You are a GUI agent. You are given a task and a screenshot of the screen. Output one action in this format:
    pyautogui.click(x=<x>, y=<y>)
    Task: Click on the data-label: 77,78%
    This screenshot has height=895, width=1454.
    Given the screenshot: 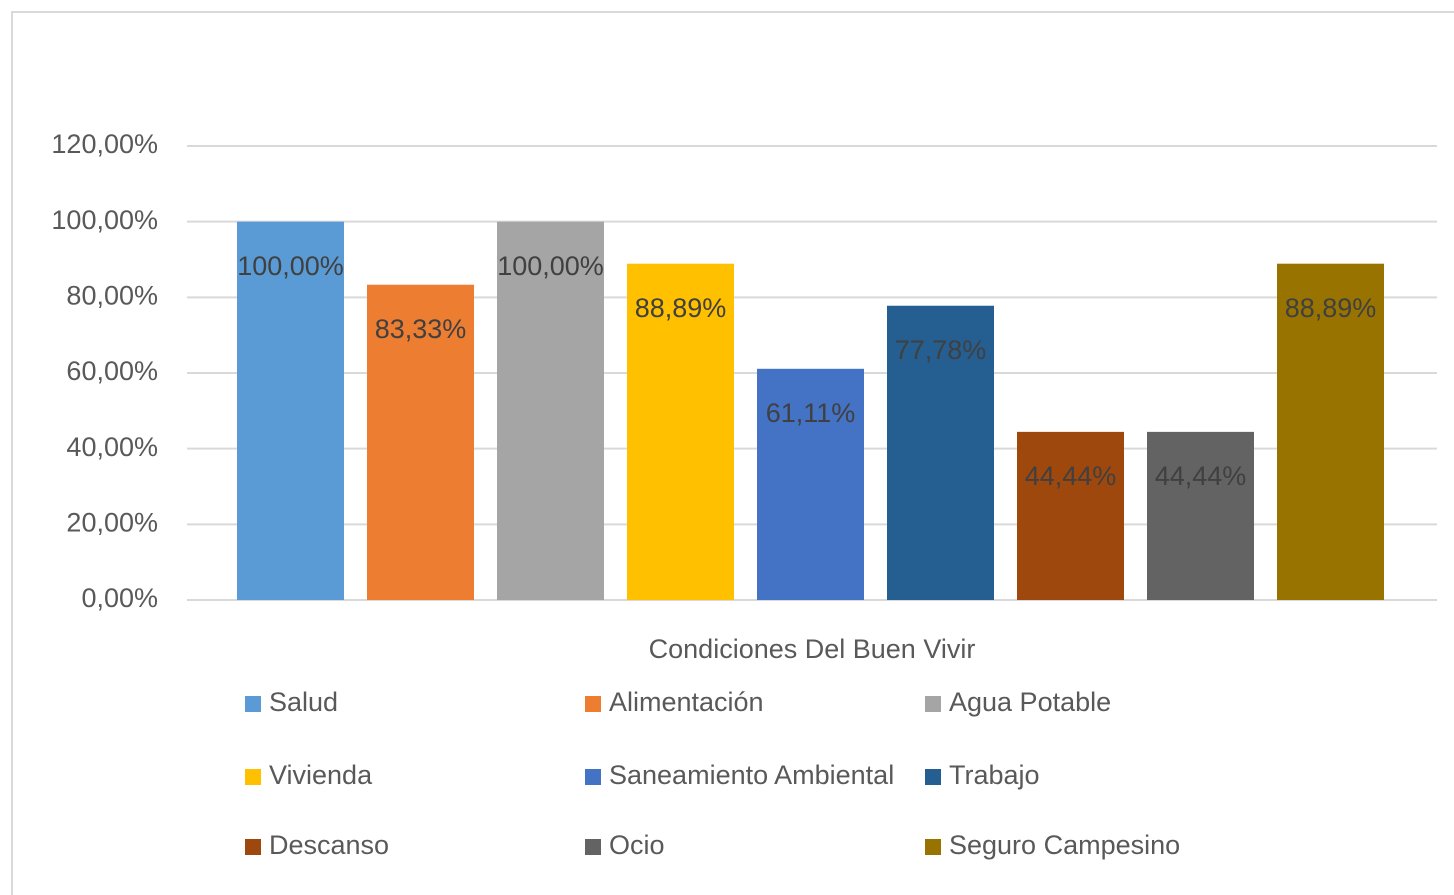 What is the action you would take?
    pyautogui.click(x=941, y=350)
    